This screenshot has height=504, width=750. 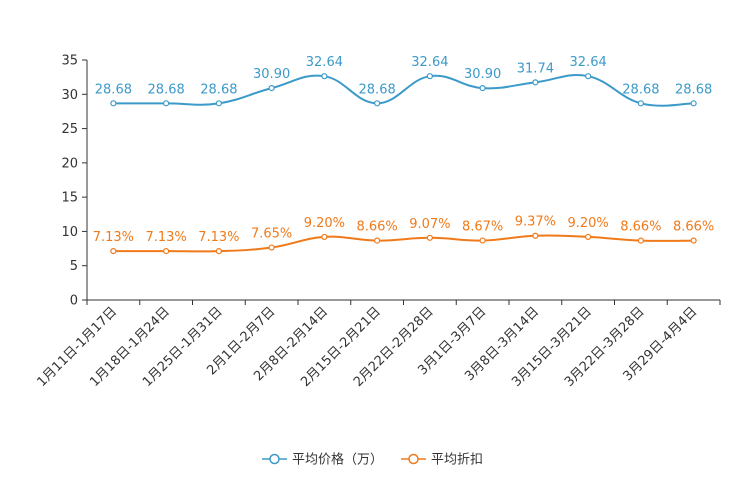 I want to click on legend-item-1: 平均价格（万）, so click(x=322, y=460).